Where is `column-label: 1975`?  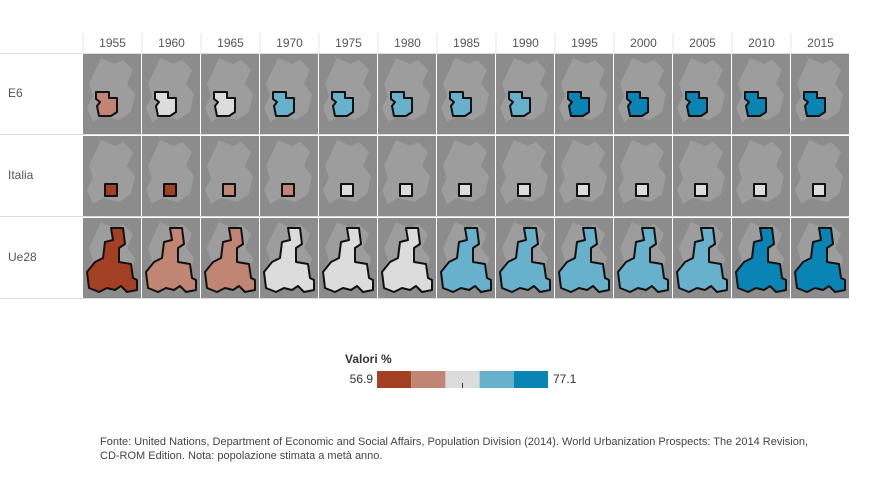
column-label: 1975 is located at coordinates (348, 43).